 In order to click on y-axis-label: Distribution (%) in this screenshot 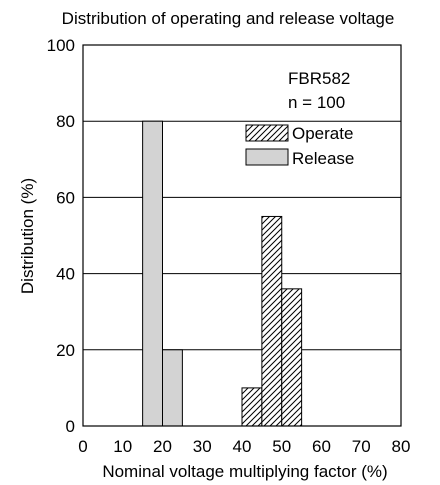, I will do `click(27, 236)`.